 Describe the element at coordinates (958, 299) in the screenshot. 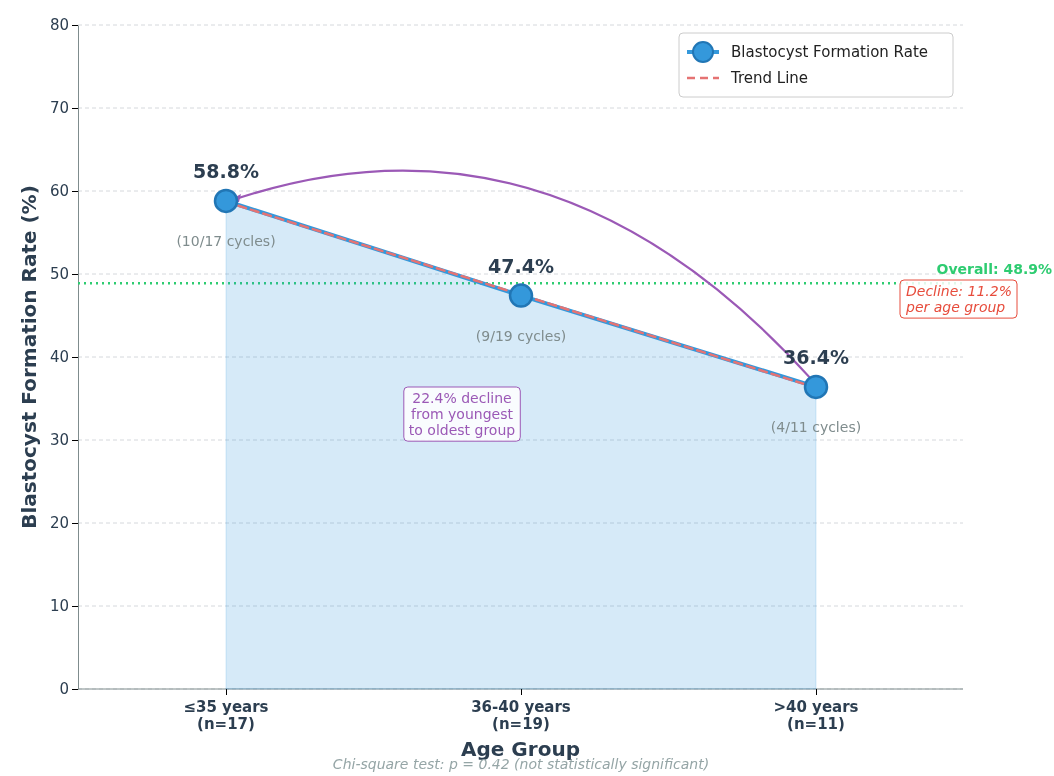

I see `annotation: Decline: 11.2% per age group` at that location.